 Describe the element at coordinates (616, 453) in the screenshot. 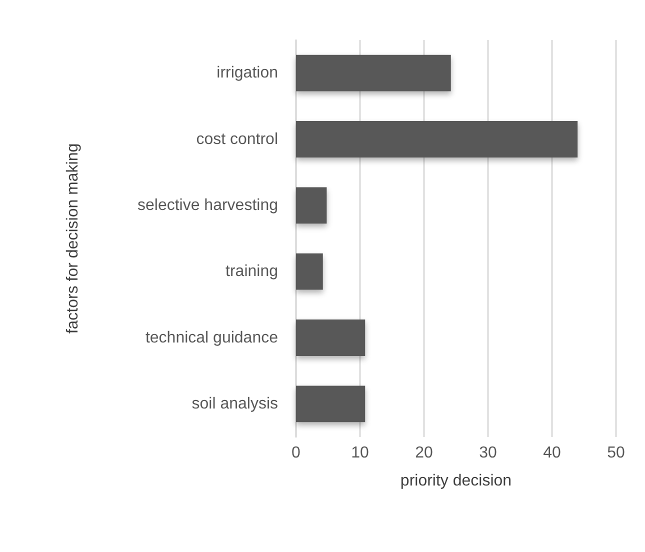

I see `x-tick-label: 50` at that location.